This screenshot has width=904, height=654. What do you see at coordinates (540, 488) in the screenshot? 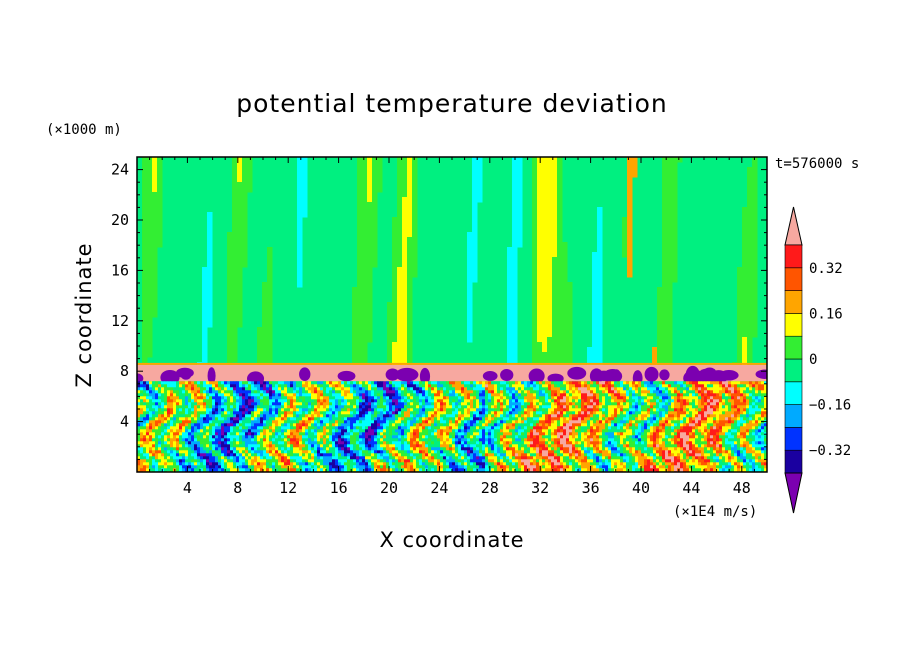
I see `x-tick-label: 32` at bounding box center [540, 488].